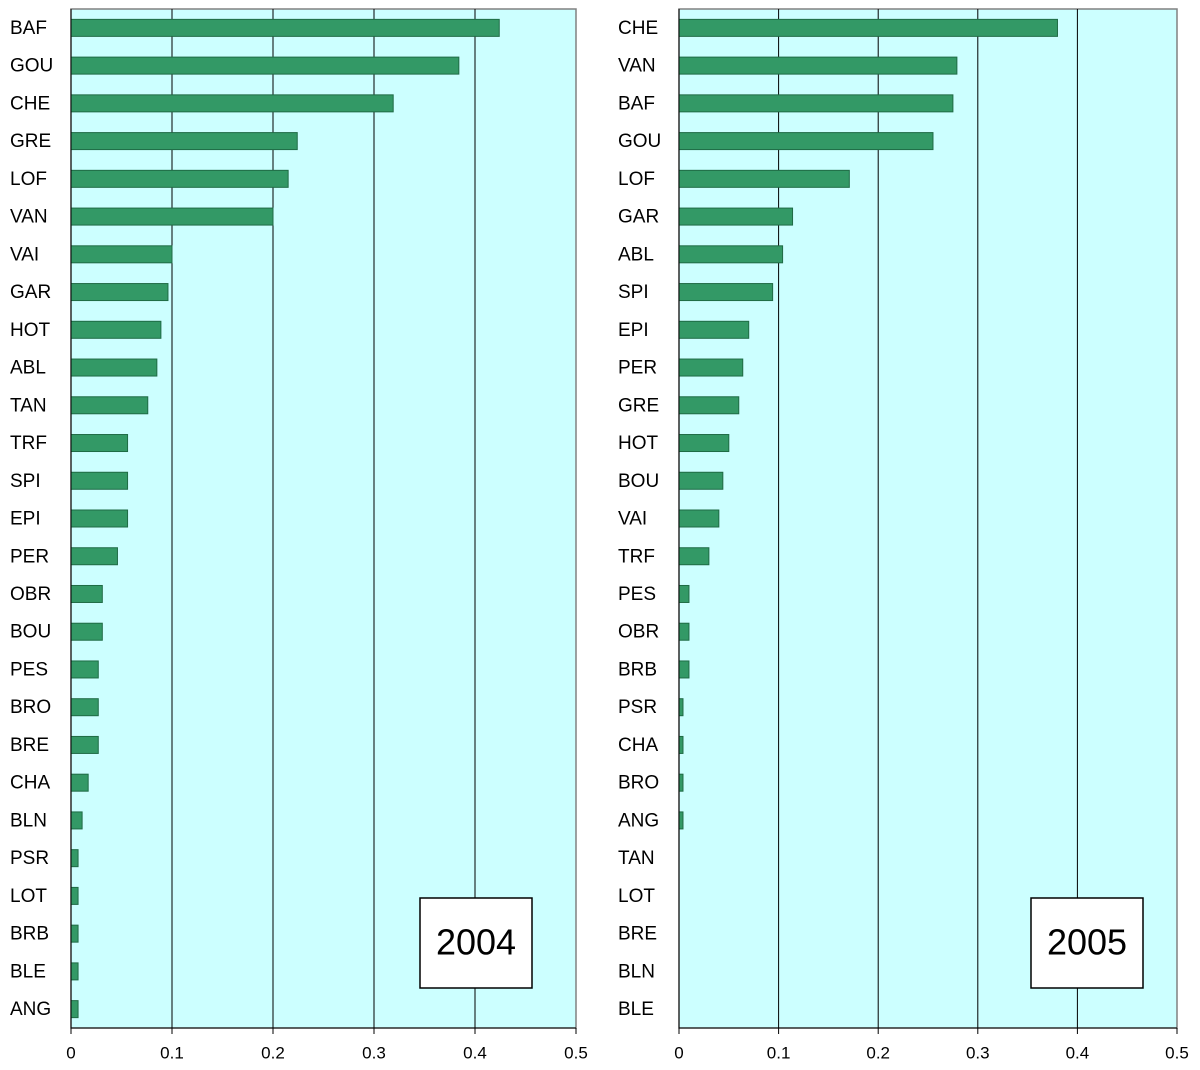  I want to click on x-tick-label: 0.3, so click(978, 1052).